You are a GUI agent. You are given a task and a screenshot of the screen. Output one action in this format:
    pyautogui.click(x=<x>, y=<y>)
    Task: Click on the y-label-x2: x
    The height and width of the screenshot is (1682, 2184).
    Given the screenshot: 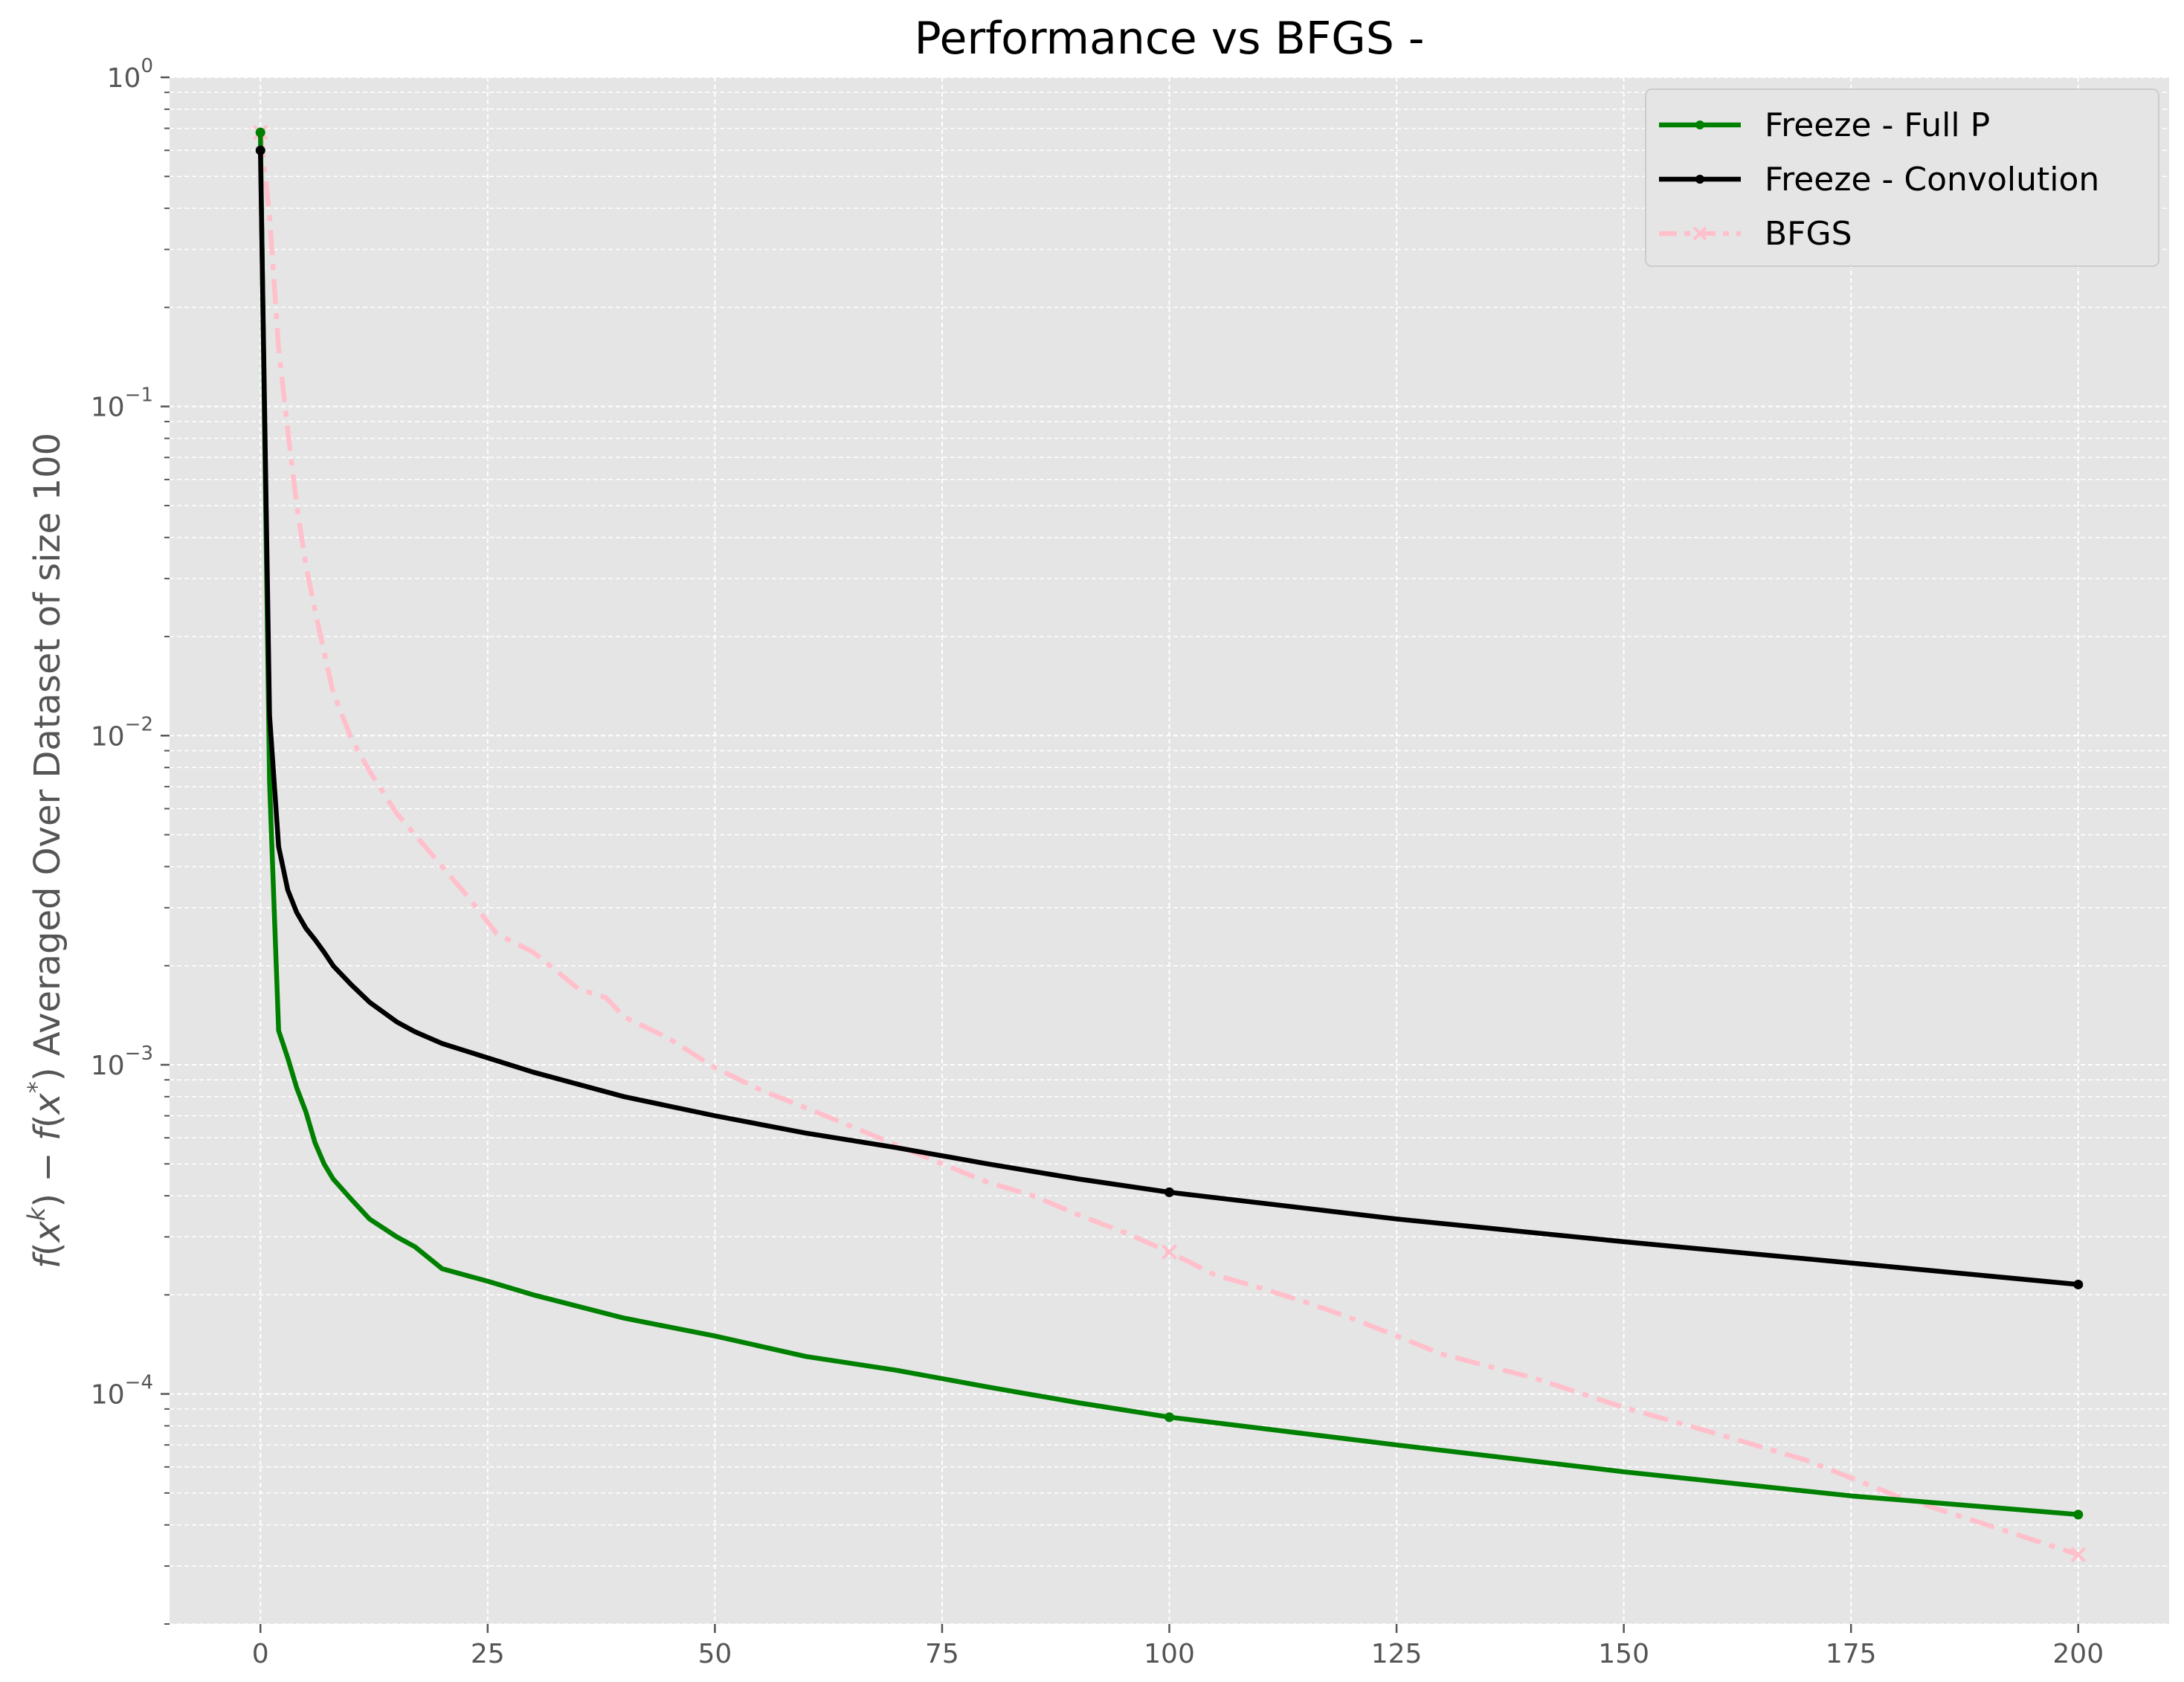 What is the action you would take?
    pyautogui.click(x=47, y=1104)
    